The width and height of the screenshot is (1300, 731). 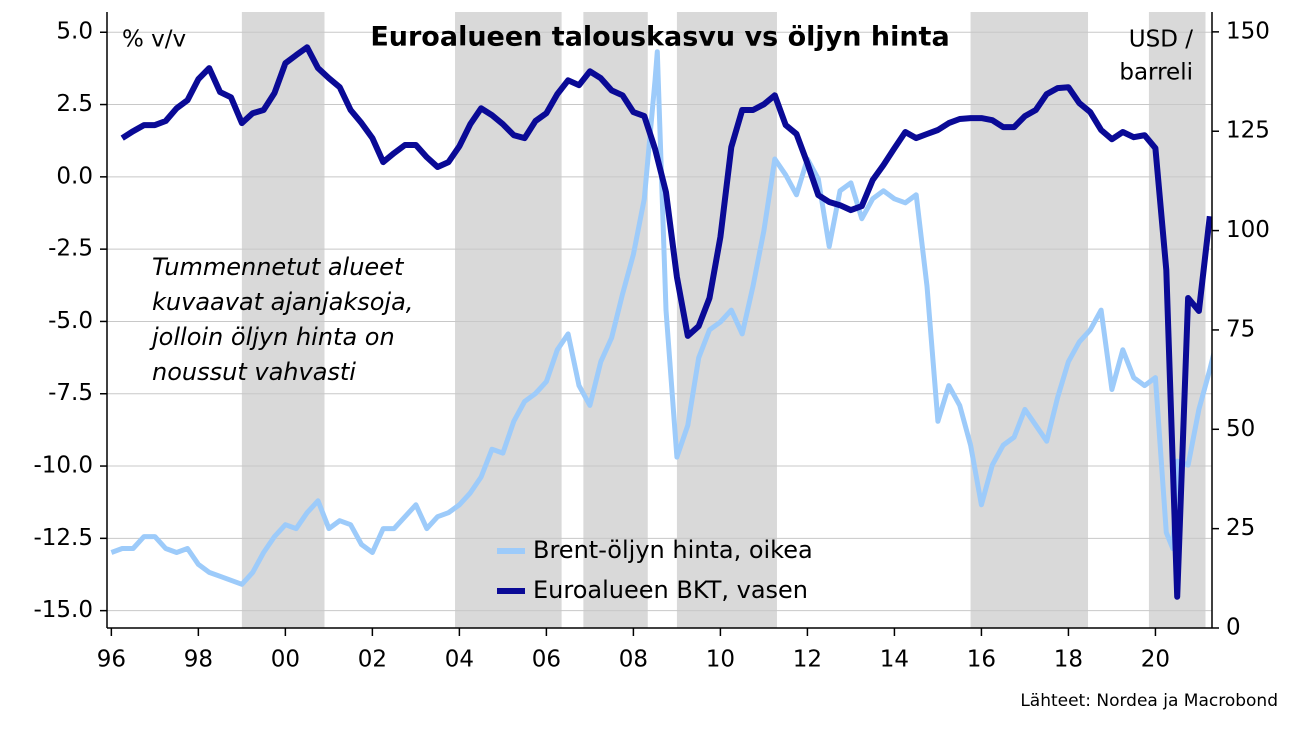 What do you see at coordinates (70, 249) in the screenshot?
I see `y-tick-label: -2.5` at bounding box center [70, 249].